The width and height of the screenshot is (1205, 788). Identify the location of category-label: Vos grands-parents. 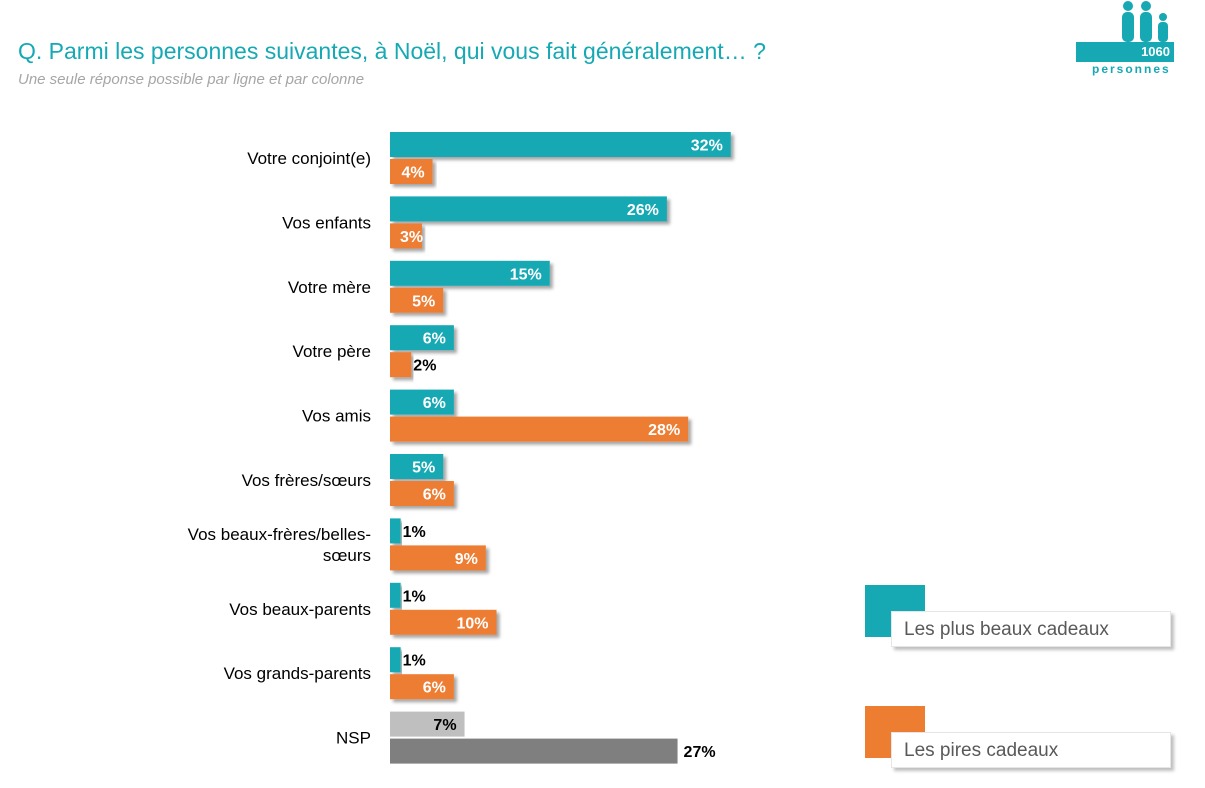
(297, 673).